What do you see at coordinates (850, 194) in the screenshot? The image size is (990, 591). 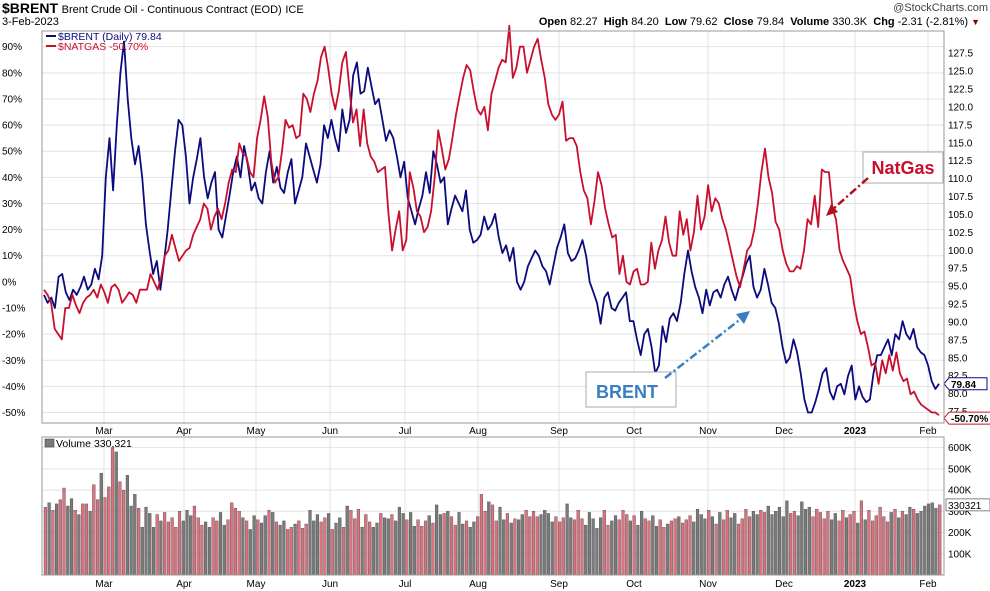 I see `natgas-annotation-arrow-line` at bounding box center [850, 194].